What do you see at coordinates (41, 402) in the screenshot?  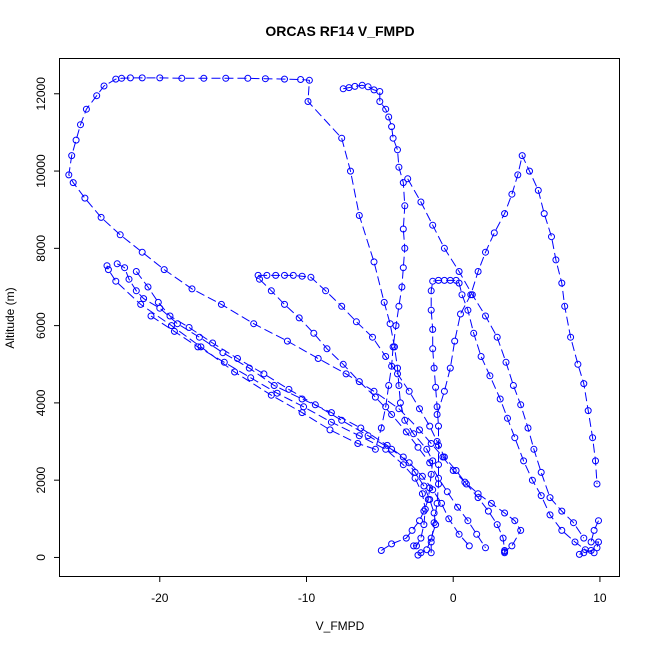 I see `y-tick-label: 4000` at bounding box center [41, 402].